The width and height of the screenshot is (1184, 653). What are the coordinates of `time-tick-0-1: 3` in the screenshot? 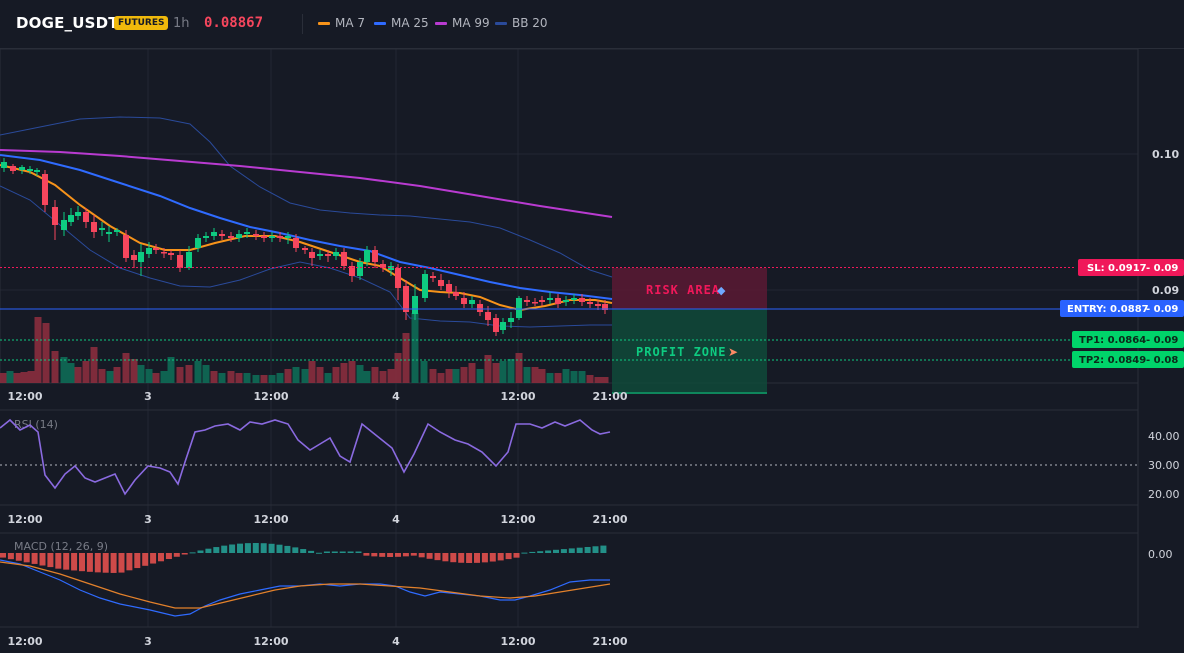 It's located at (148, 396).